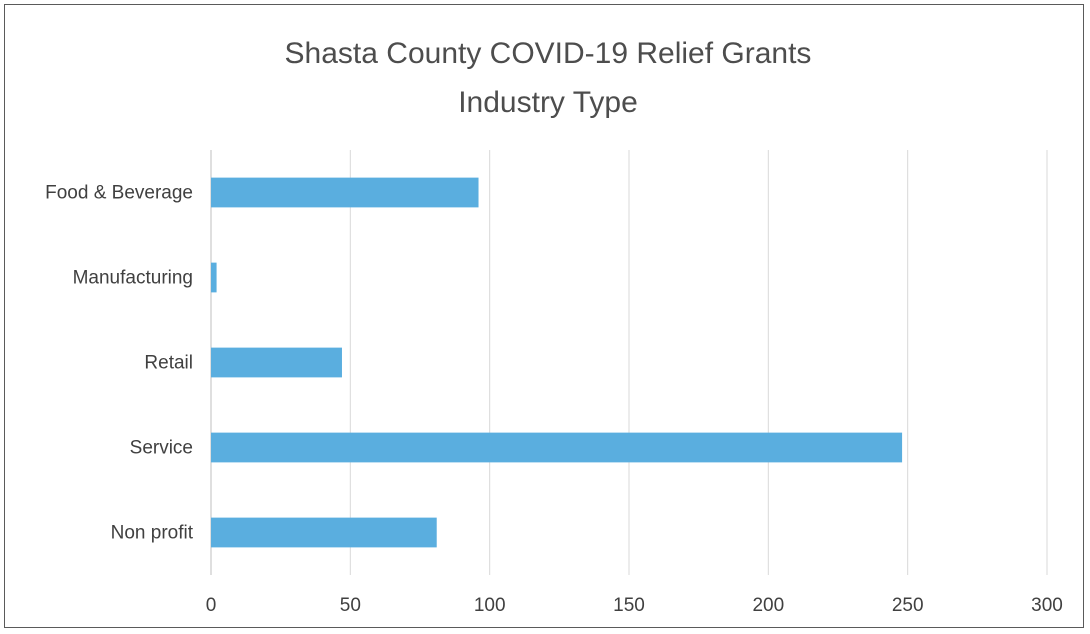  I want to click on x-tick-label: 50, so click(350, 605).